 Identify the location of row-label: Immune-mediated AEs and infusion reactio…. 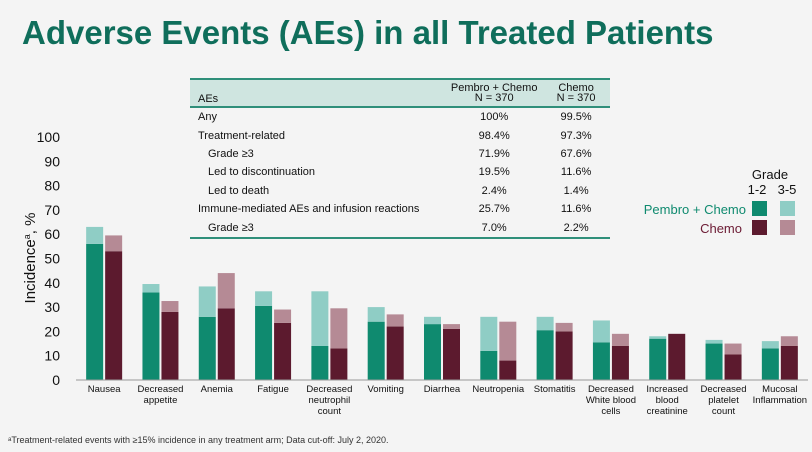
(309, 209).